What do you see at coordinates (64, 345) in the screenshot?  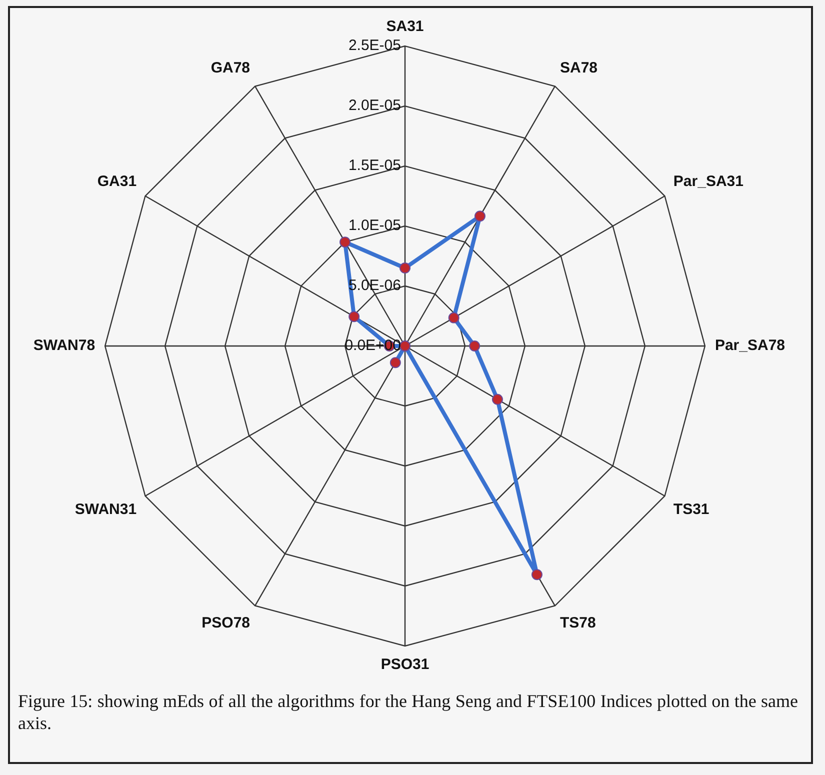 I see `spoke-label: SWAN78` at bounding box center [64, 345].